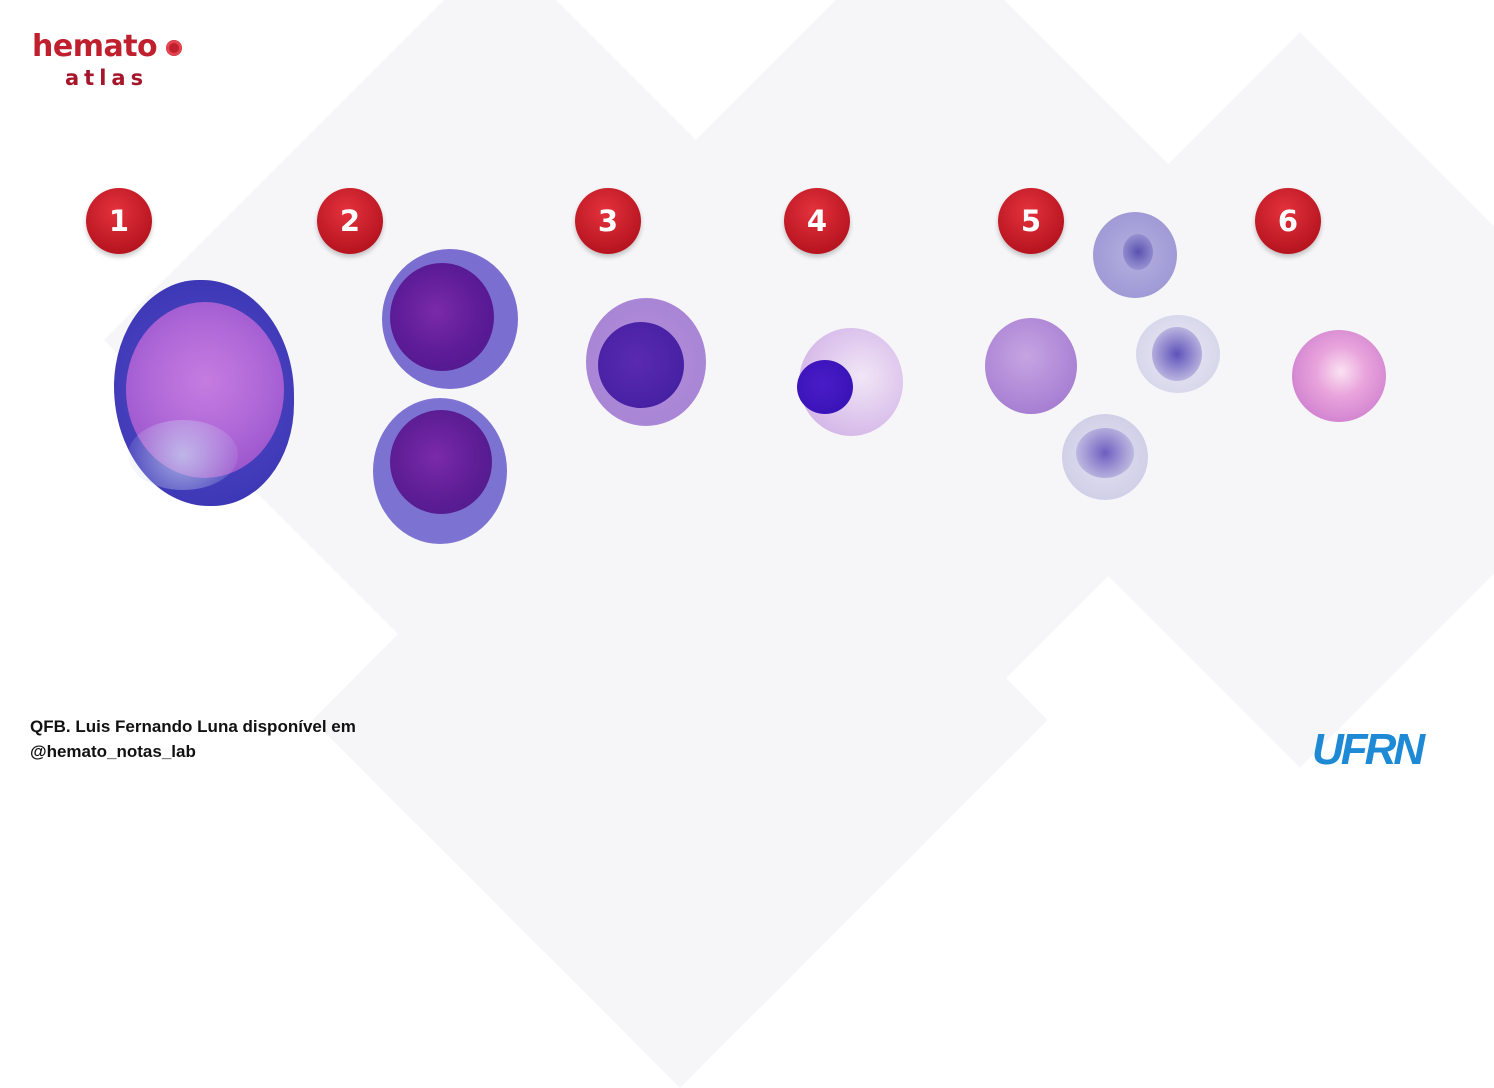 Image resolution: width=1494 pixels, height=1088 pixels. I want to click on logo-bottom-text: atlas, so click(107, 78).